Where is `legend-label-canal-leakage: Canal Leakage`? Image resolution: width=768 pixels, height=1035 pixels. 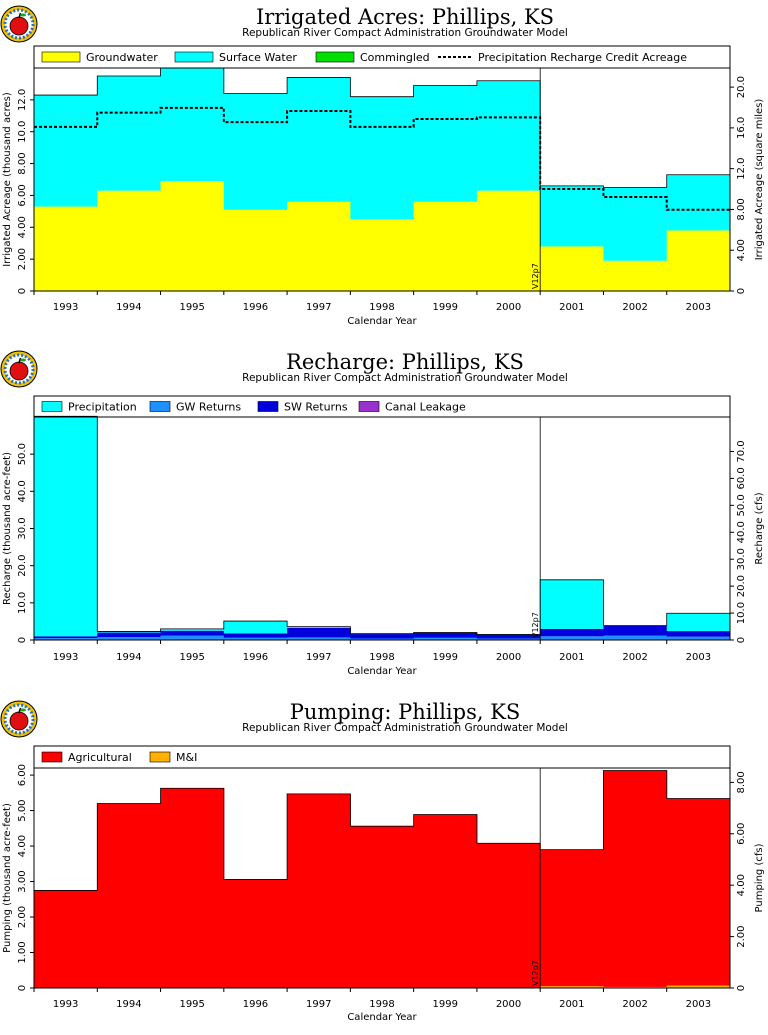 legend-label-canal-leakage: Canal Leakage is located at coordinates (425, 407).